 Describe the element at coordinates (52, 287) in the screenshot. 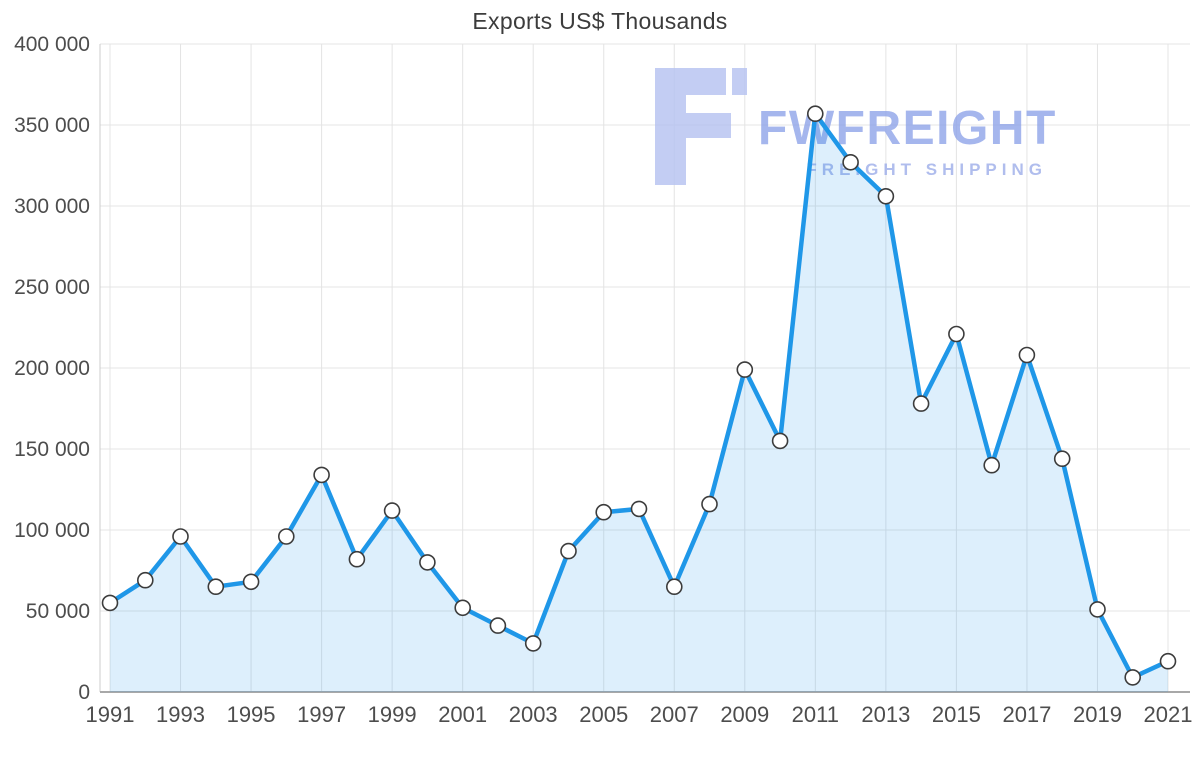

I see `y-axis-tick-label: 250 000` at that location.